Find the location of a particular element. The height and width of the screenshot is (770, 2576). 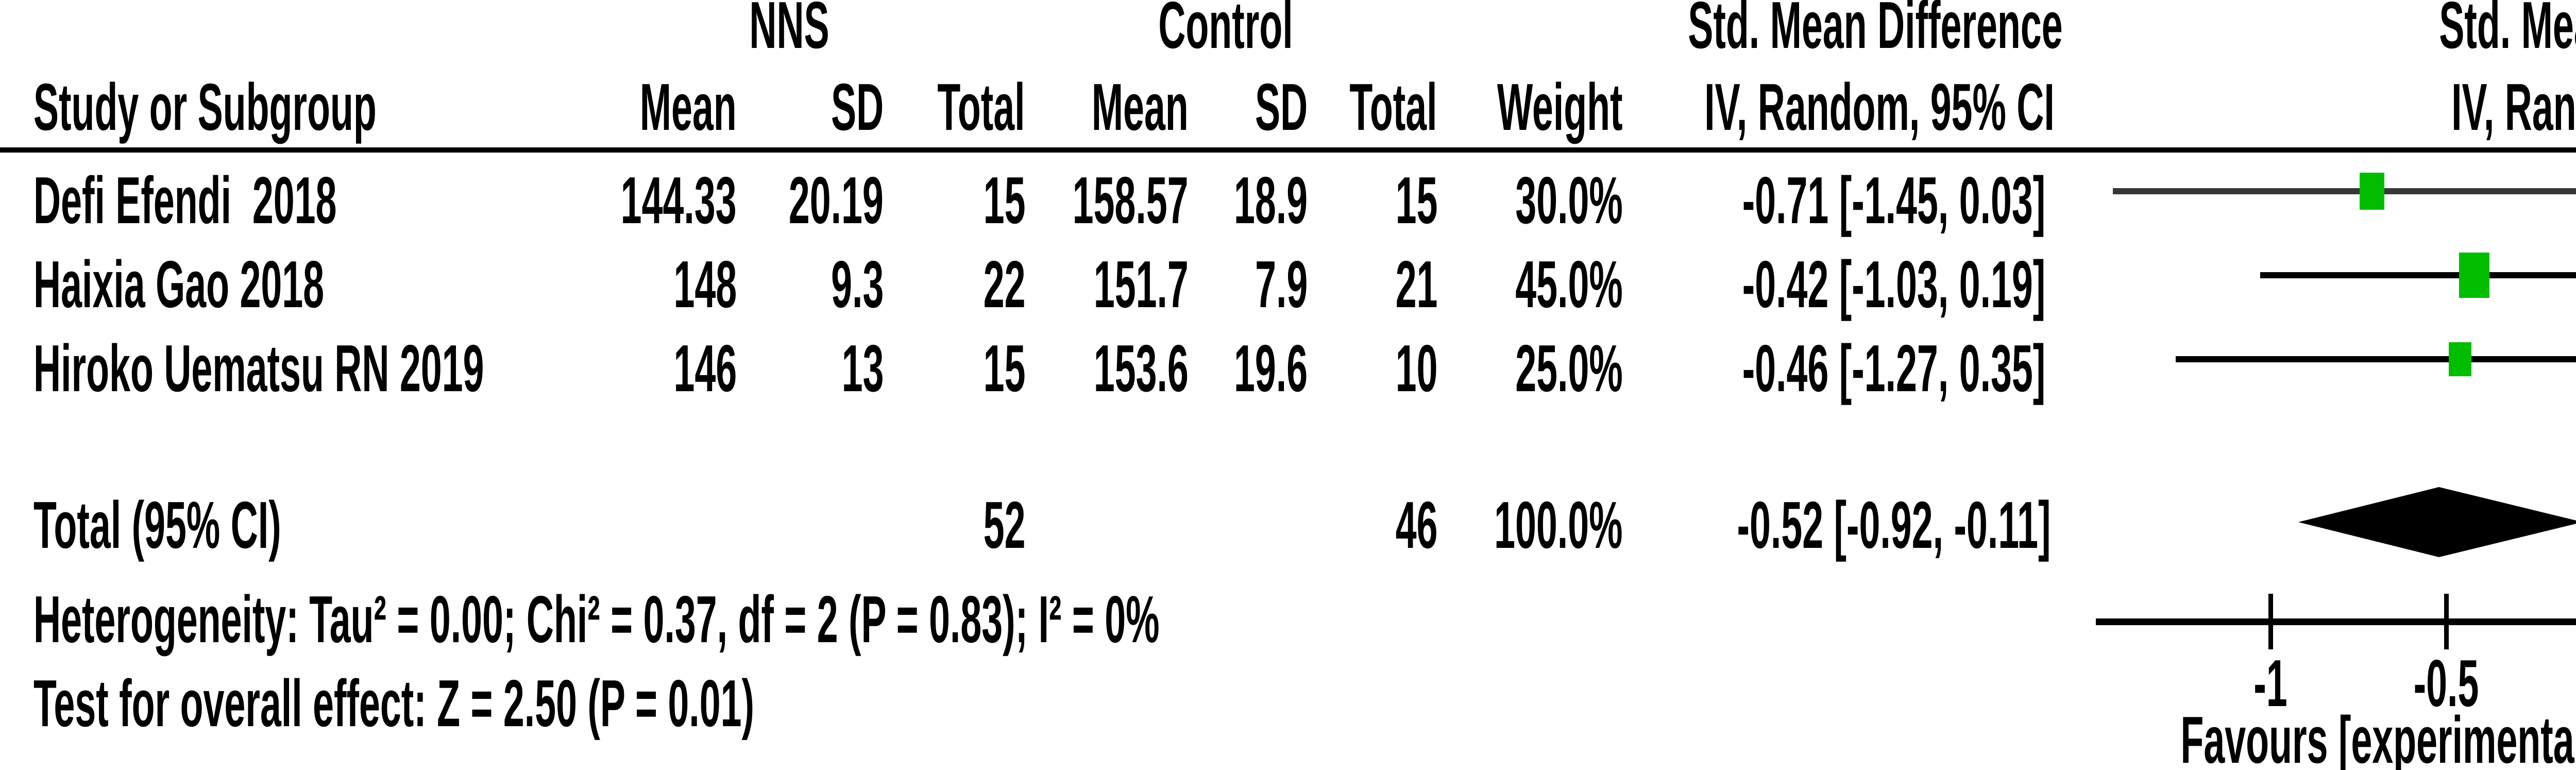

total-label: Total (95% CI) is located at coordinates (157, 525).